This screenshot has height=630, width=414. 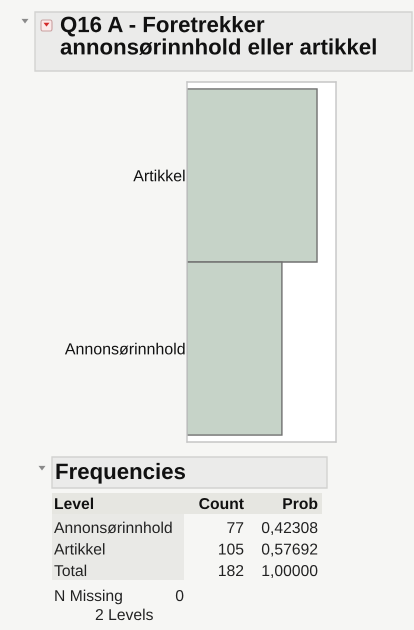 I want to click on text: 0,42308, so click(x=290, y=529).